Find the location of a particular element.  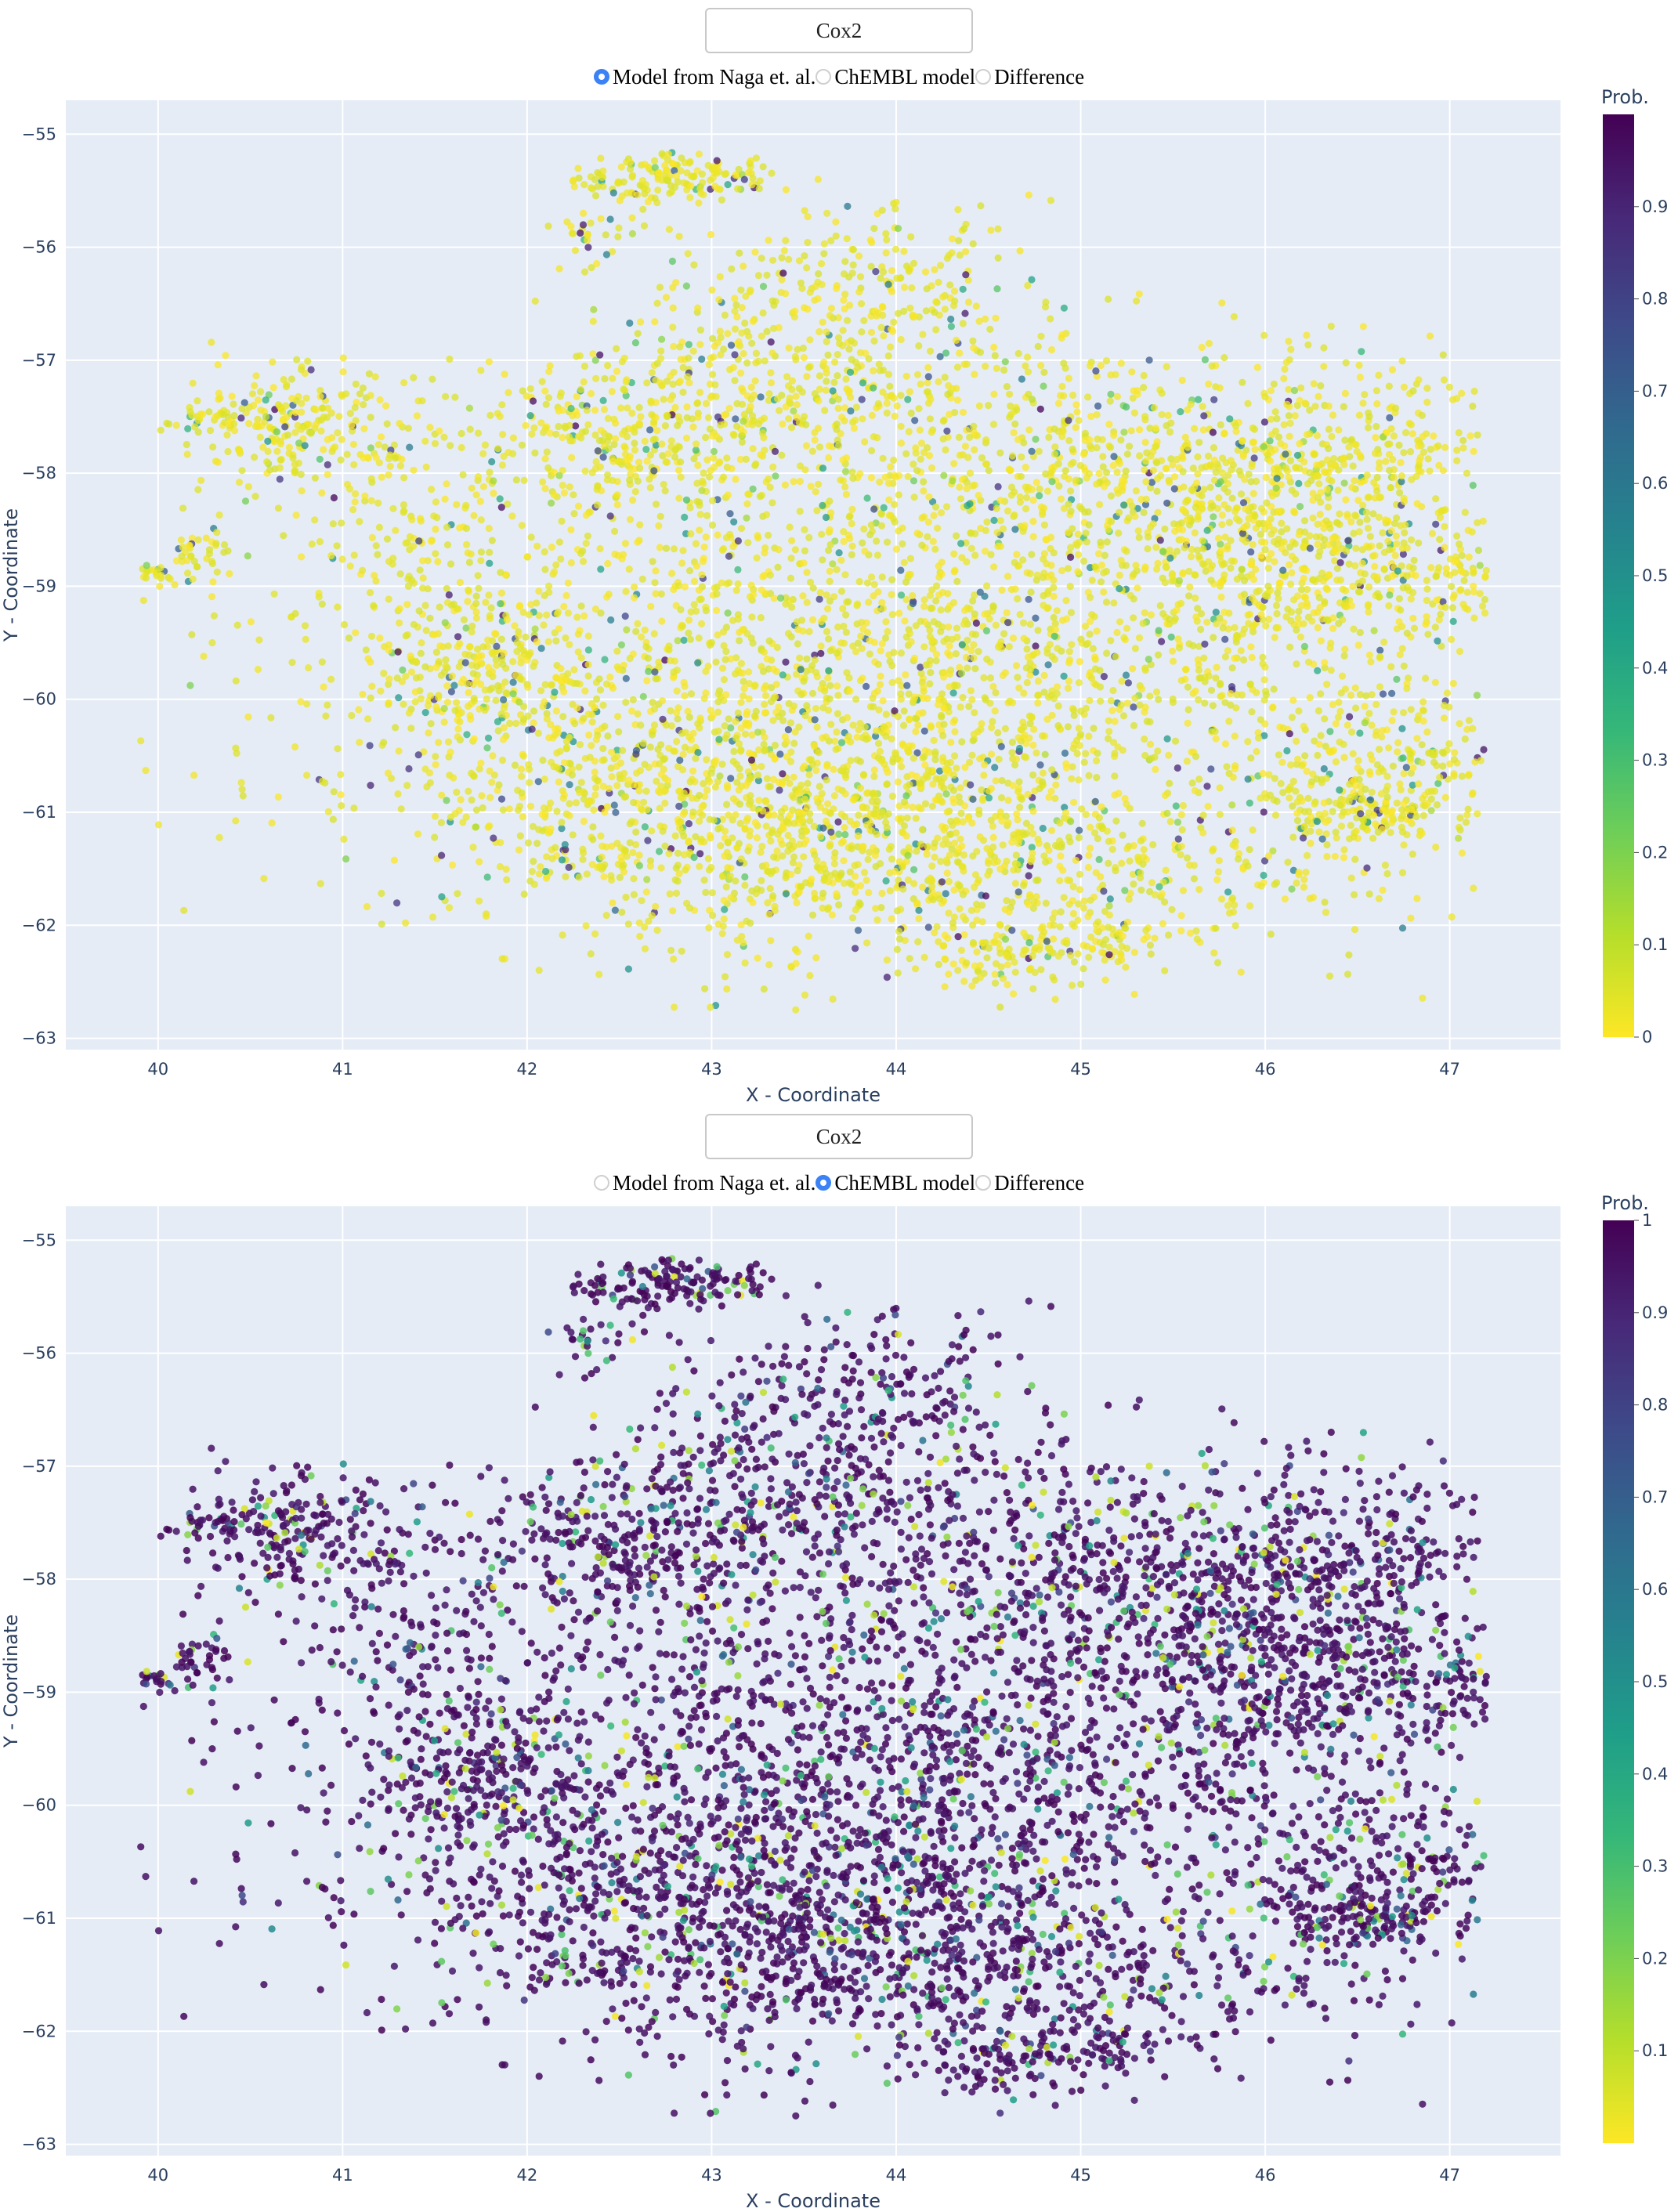

radio-chembl: ChEMBL model is located at coordinates (895, 77).